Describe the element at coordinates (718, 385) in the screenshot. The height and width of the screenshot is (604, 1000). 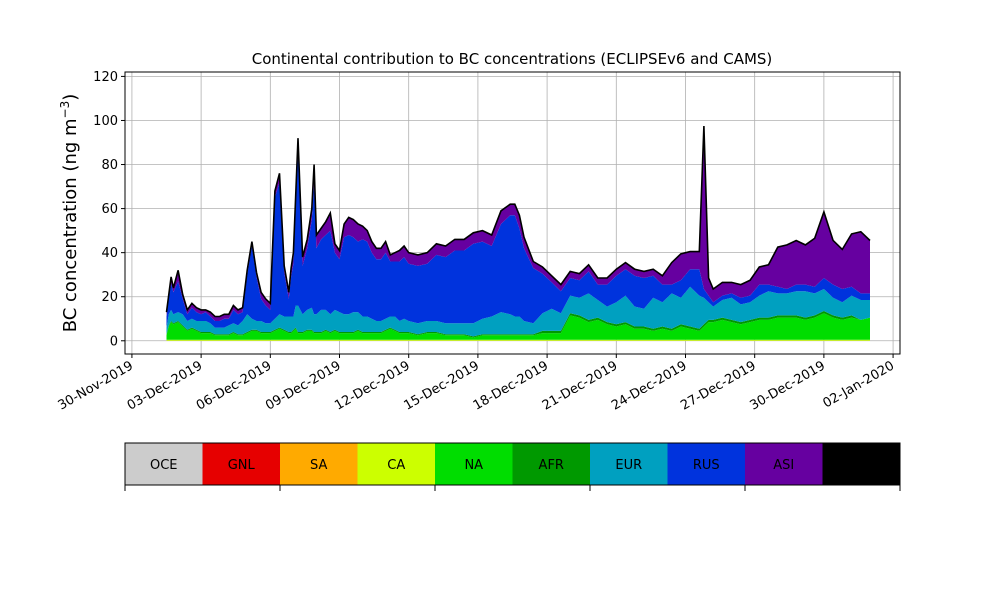
I see `x-tick-label: 27-Dec-2019` at that location.